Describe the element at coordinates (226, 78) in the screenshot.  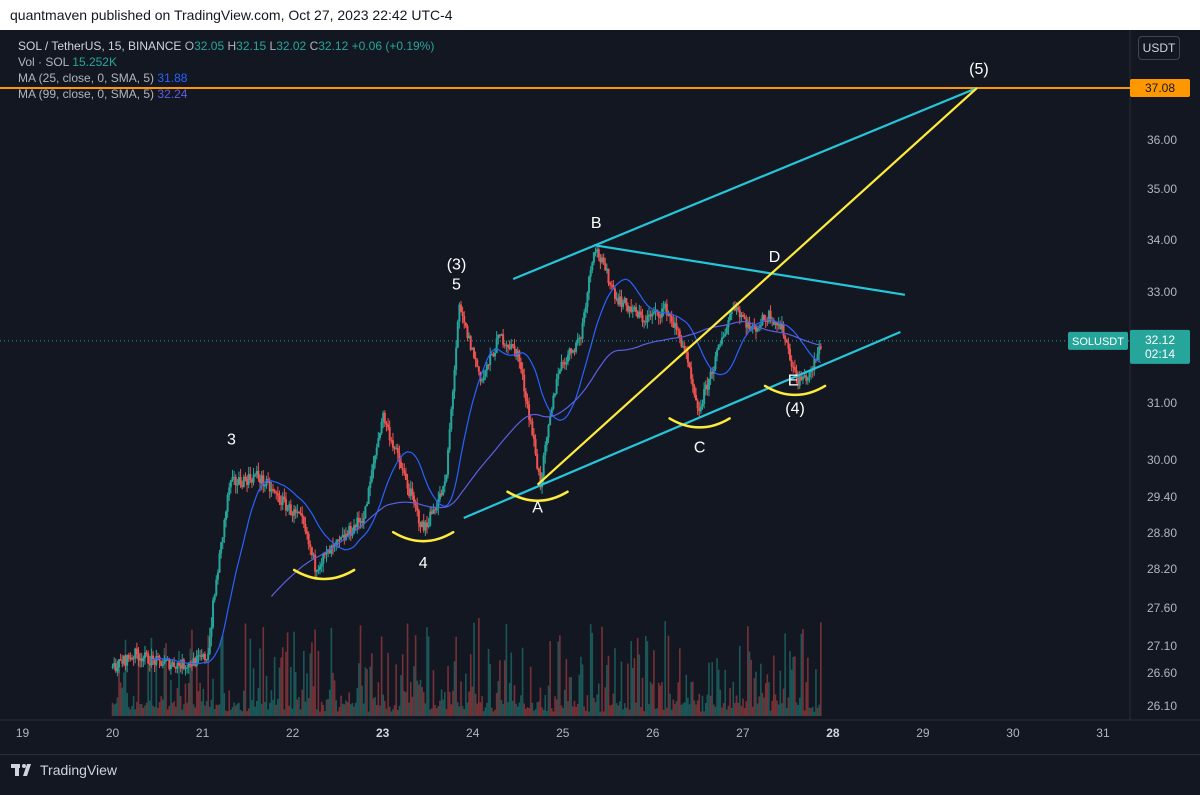
I see `legend-ma25-row: MA (25, close, 0, SMA, 5) 31.88` at that location.